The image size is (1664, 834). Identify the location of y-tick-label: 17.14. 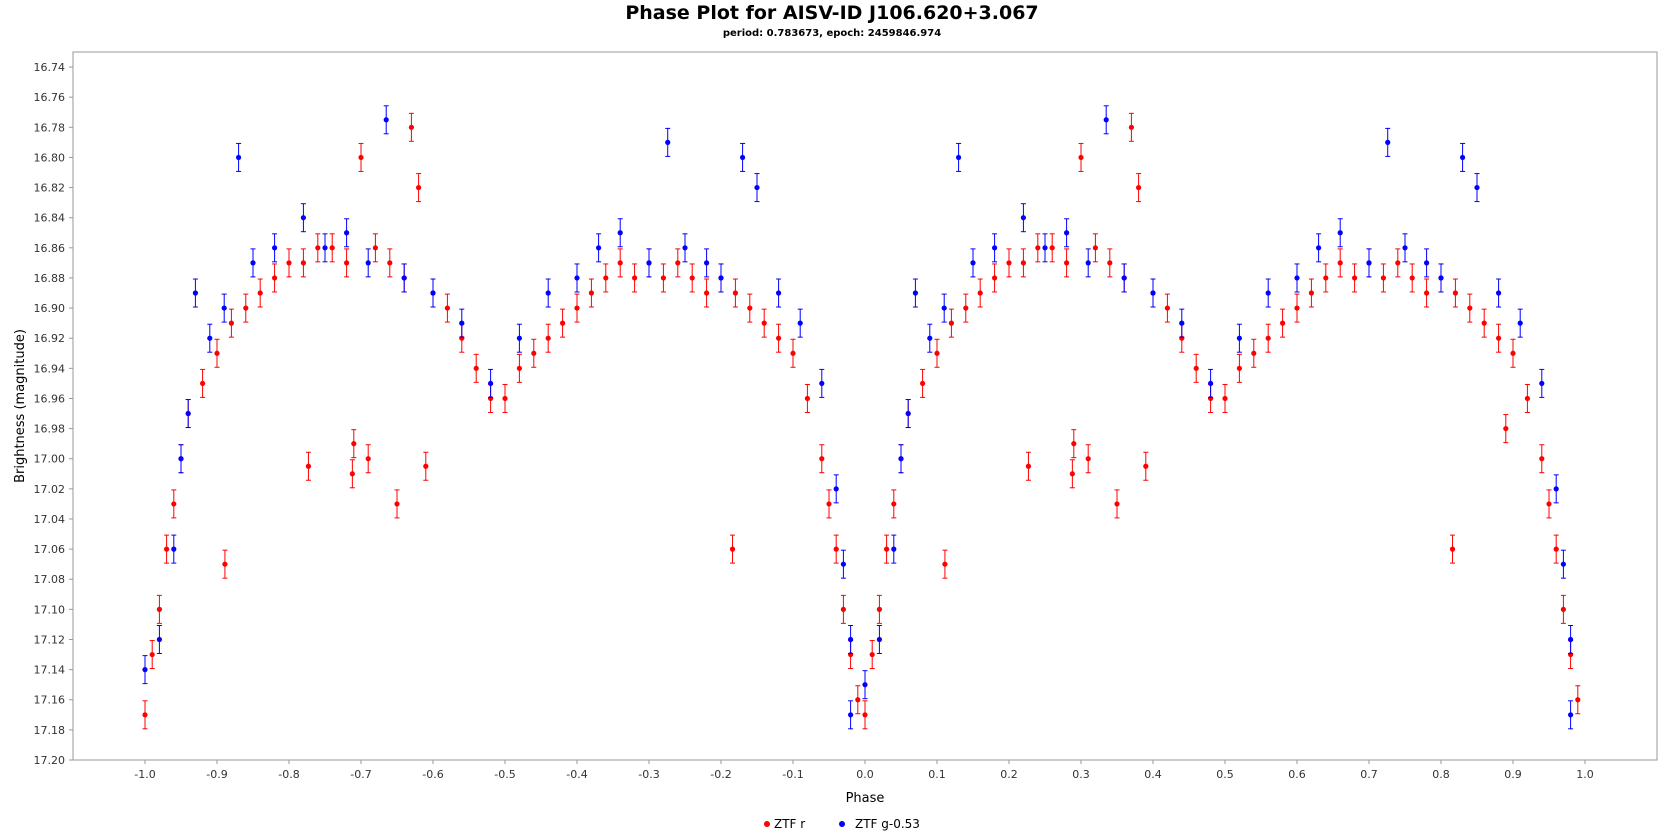
(50, 670).